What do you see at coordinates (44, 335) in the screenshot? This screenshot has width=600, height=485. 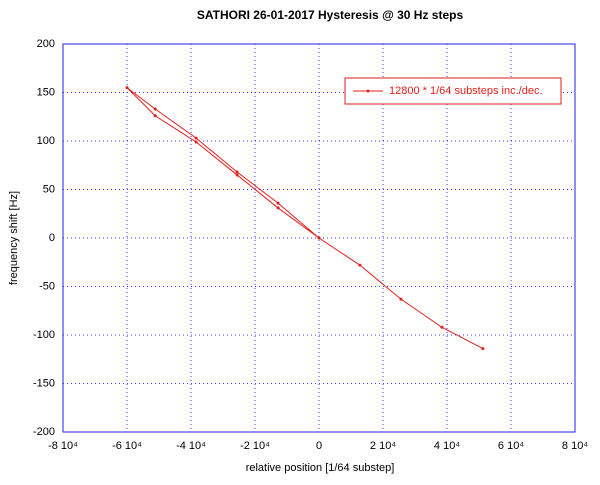 I see `y-tick-label: -100` at bounding box center [44, 335].